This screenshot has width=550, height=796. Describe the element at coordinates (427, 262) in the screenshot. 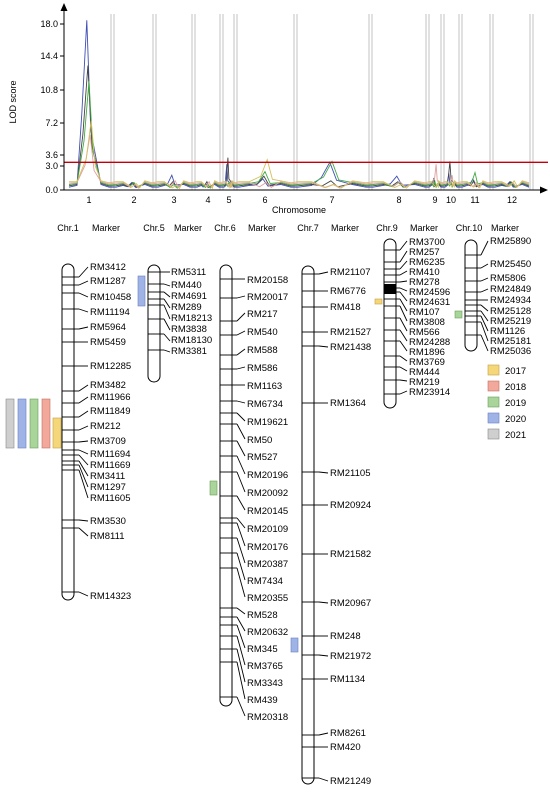

I see `marker-label: RM6235` at that location.